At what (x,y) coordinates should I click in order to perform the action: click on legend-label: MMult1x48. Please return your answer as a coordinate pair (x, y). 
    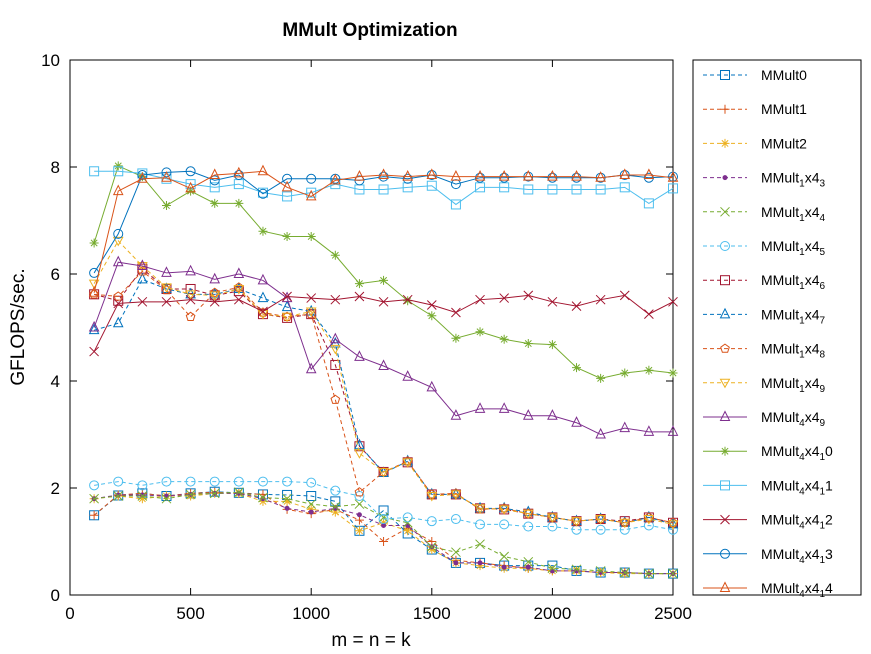
    Looking at the image, I should click on (793, 351).